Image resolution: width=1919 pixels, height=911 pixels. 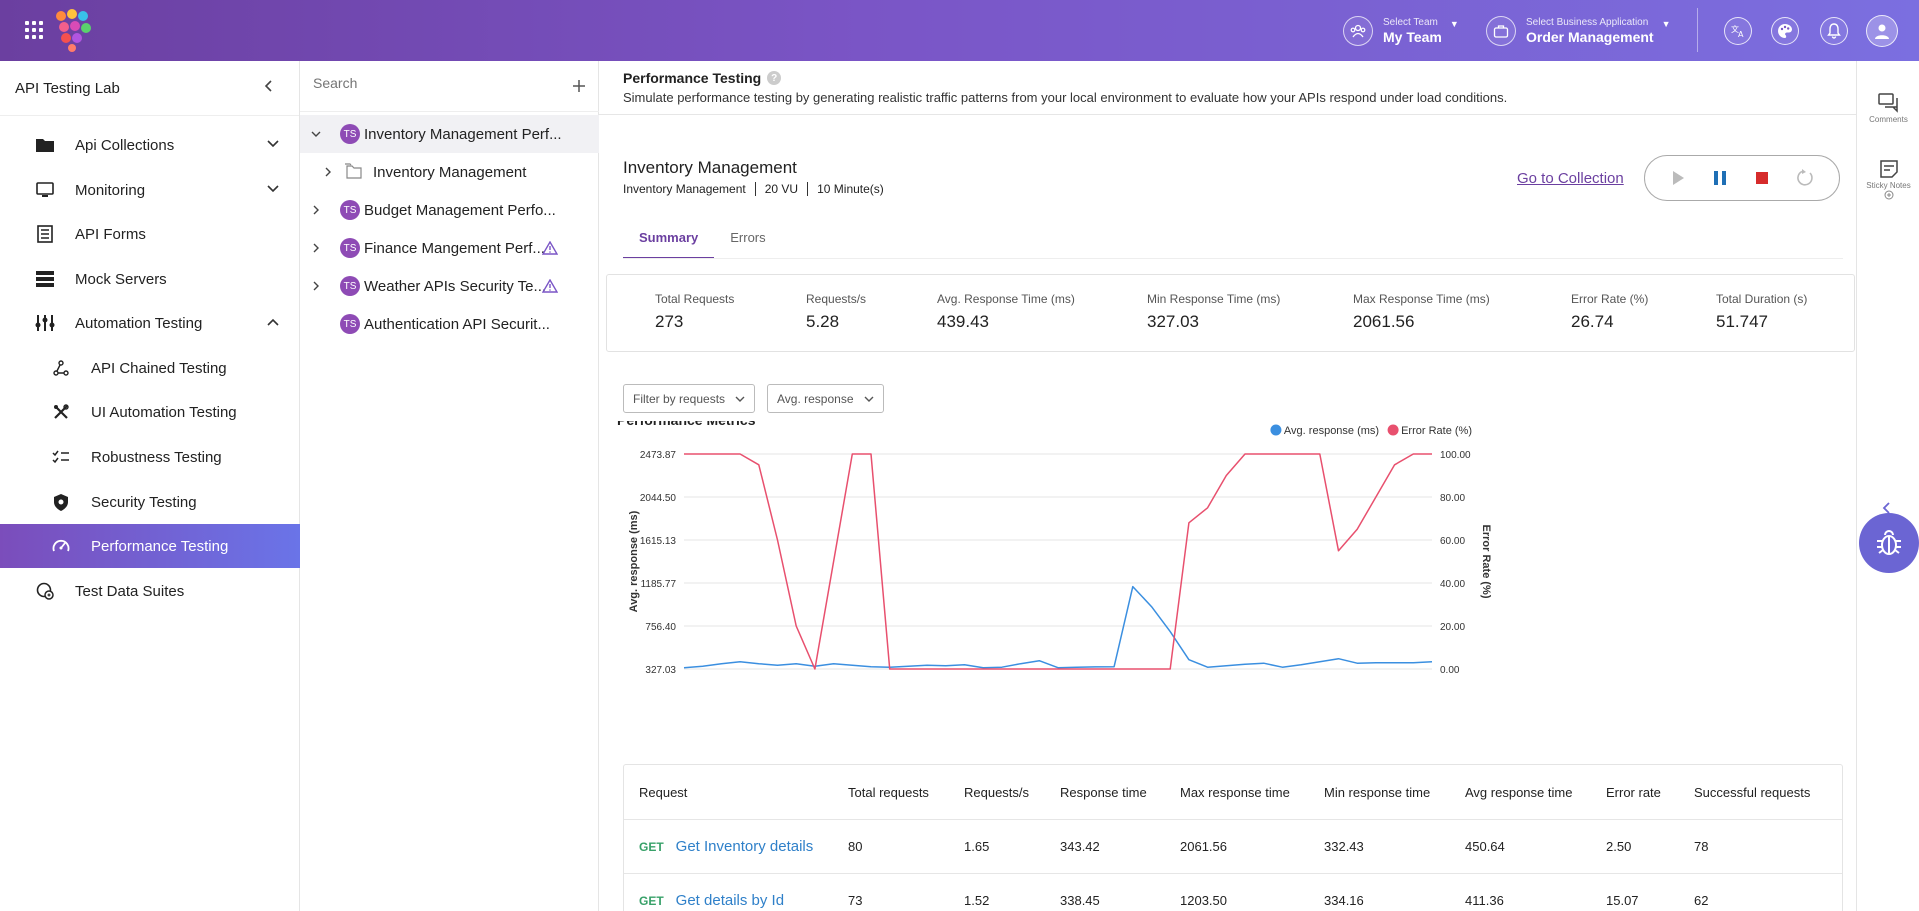 I want to click on nav-item-api-chained-testing: API Chained Testing, so click(x=150, y=368).